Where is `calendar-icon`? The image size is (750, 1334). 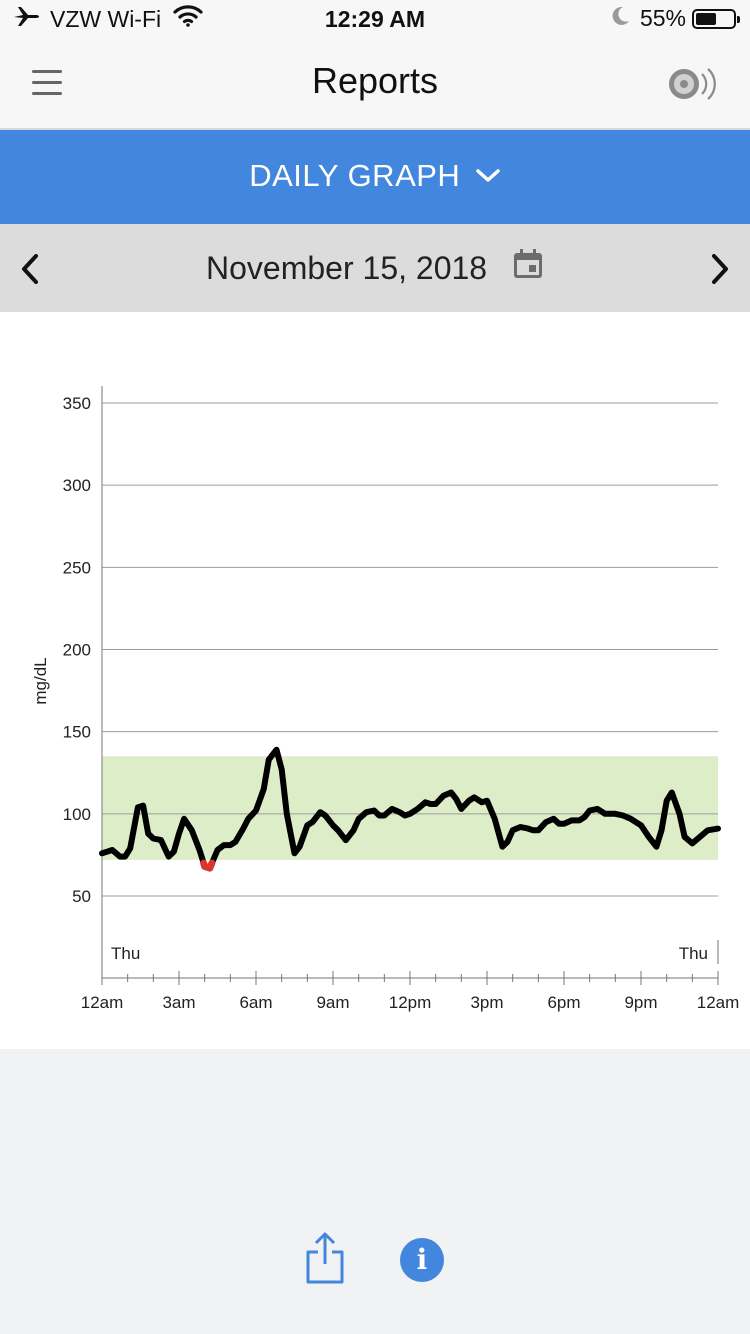 calendar-icon is located at coordinates (528, 268).